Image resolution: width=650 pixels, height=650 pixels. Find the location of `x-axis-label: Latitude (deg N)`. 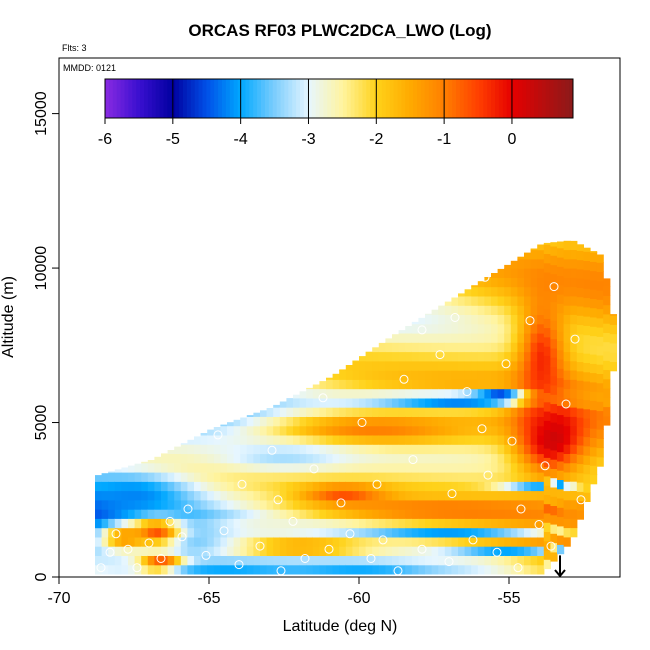

x-axis-label: Latitude (deg N) is located at coordinates (340, 626).